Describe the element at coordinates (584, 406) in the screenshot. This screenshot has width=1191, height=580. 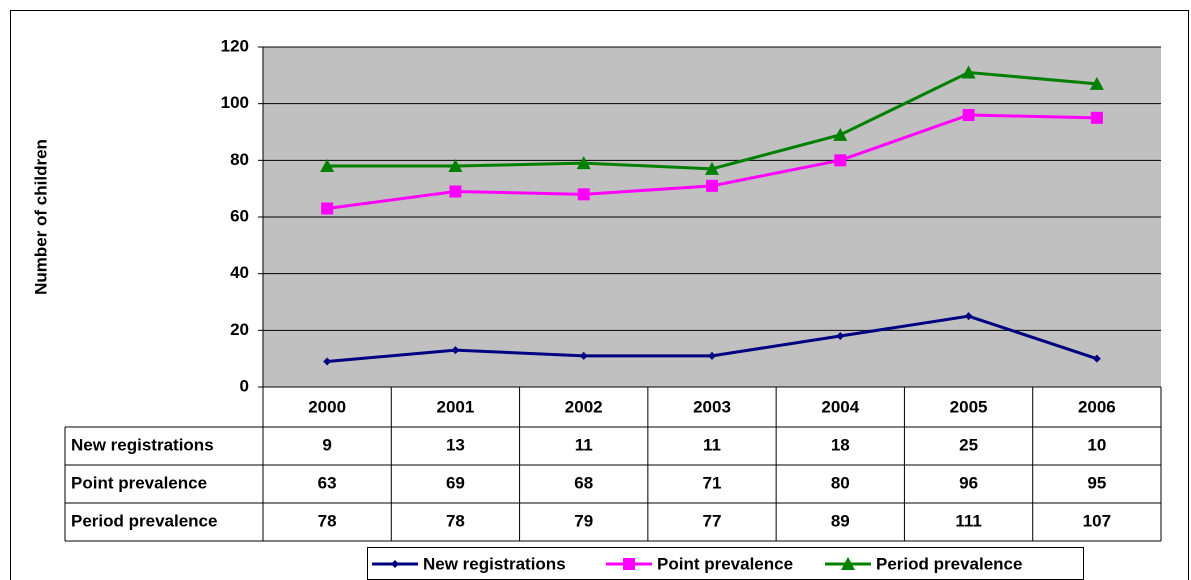
I see `x-tick-label: 2002` at that location.